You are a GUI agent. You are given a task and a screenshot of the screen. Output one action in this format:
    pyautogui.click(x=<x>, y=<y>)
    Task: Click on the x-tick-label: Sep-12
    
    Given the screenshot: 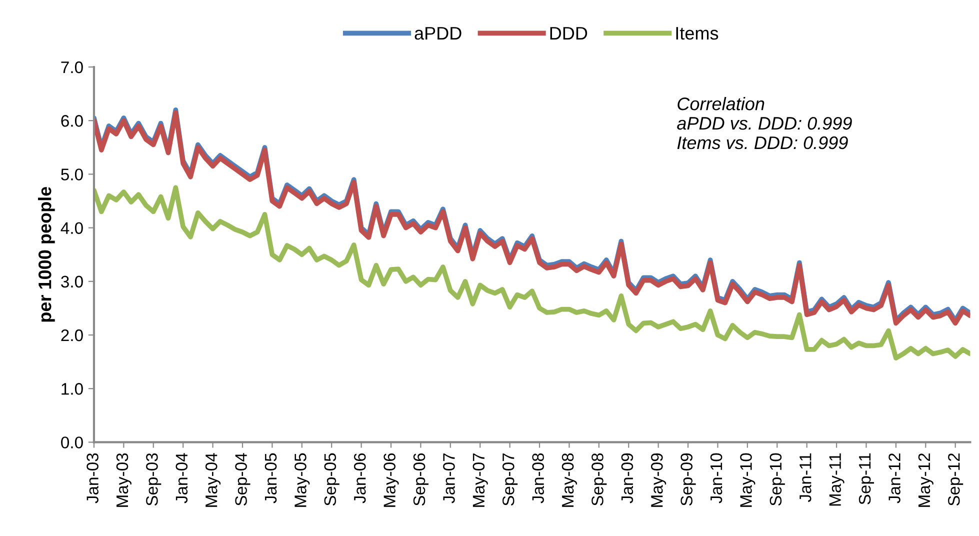 What is the action you would take?
    pyautogui.click(x=956, y=479)
    